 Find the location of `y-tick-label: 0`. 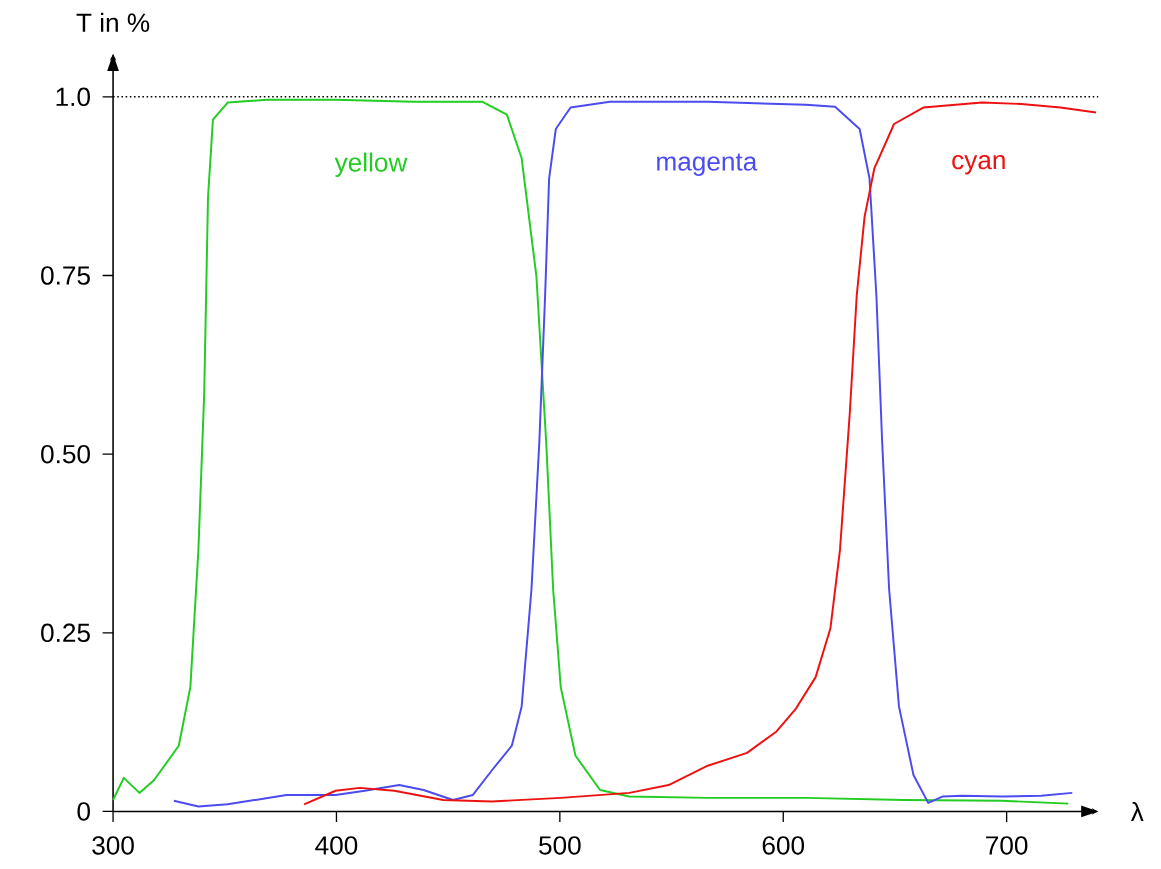

y-tick-label: 0 is located at coordinates (83, 811).